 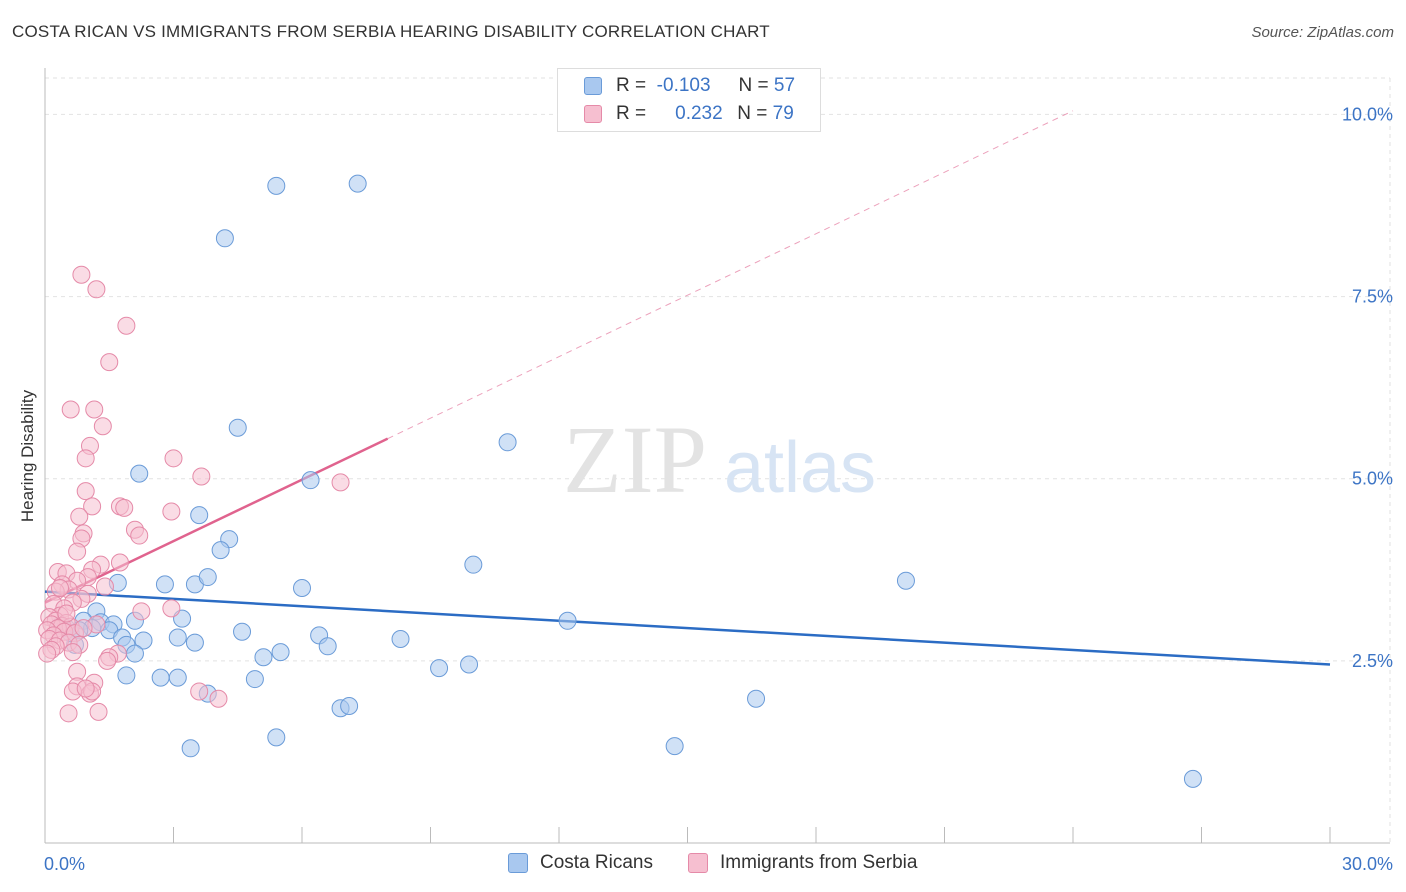 What do you see at coordinates (1372, 297) in the screenshot?
I see `y-tick-label-2: 7.5%` at bounding box center [1372, 297].